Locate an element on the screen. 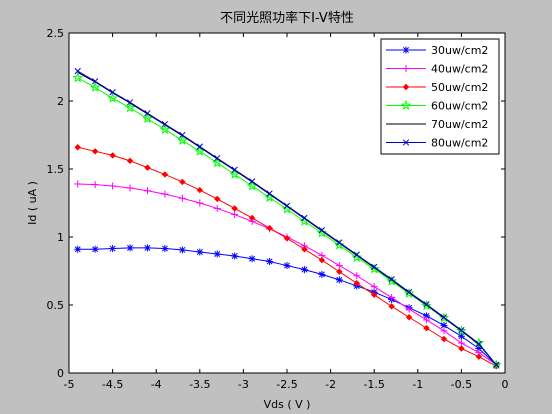  y-tick: 1.5 is located at coordinates (276, 169).